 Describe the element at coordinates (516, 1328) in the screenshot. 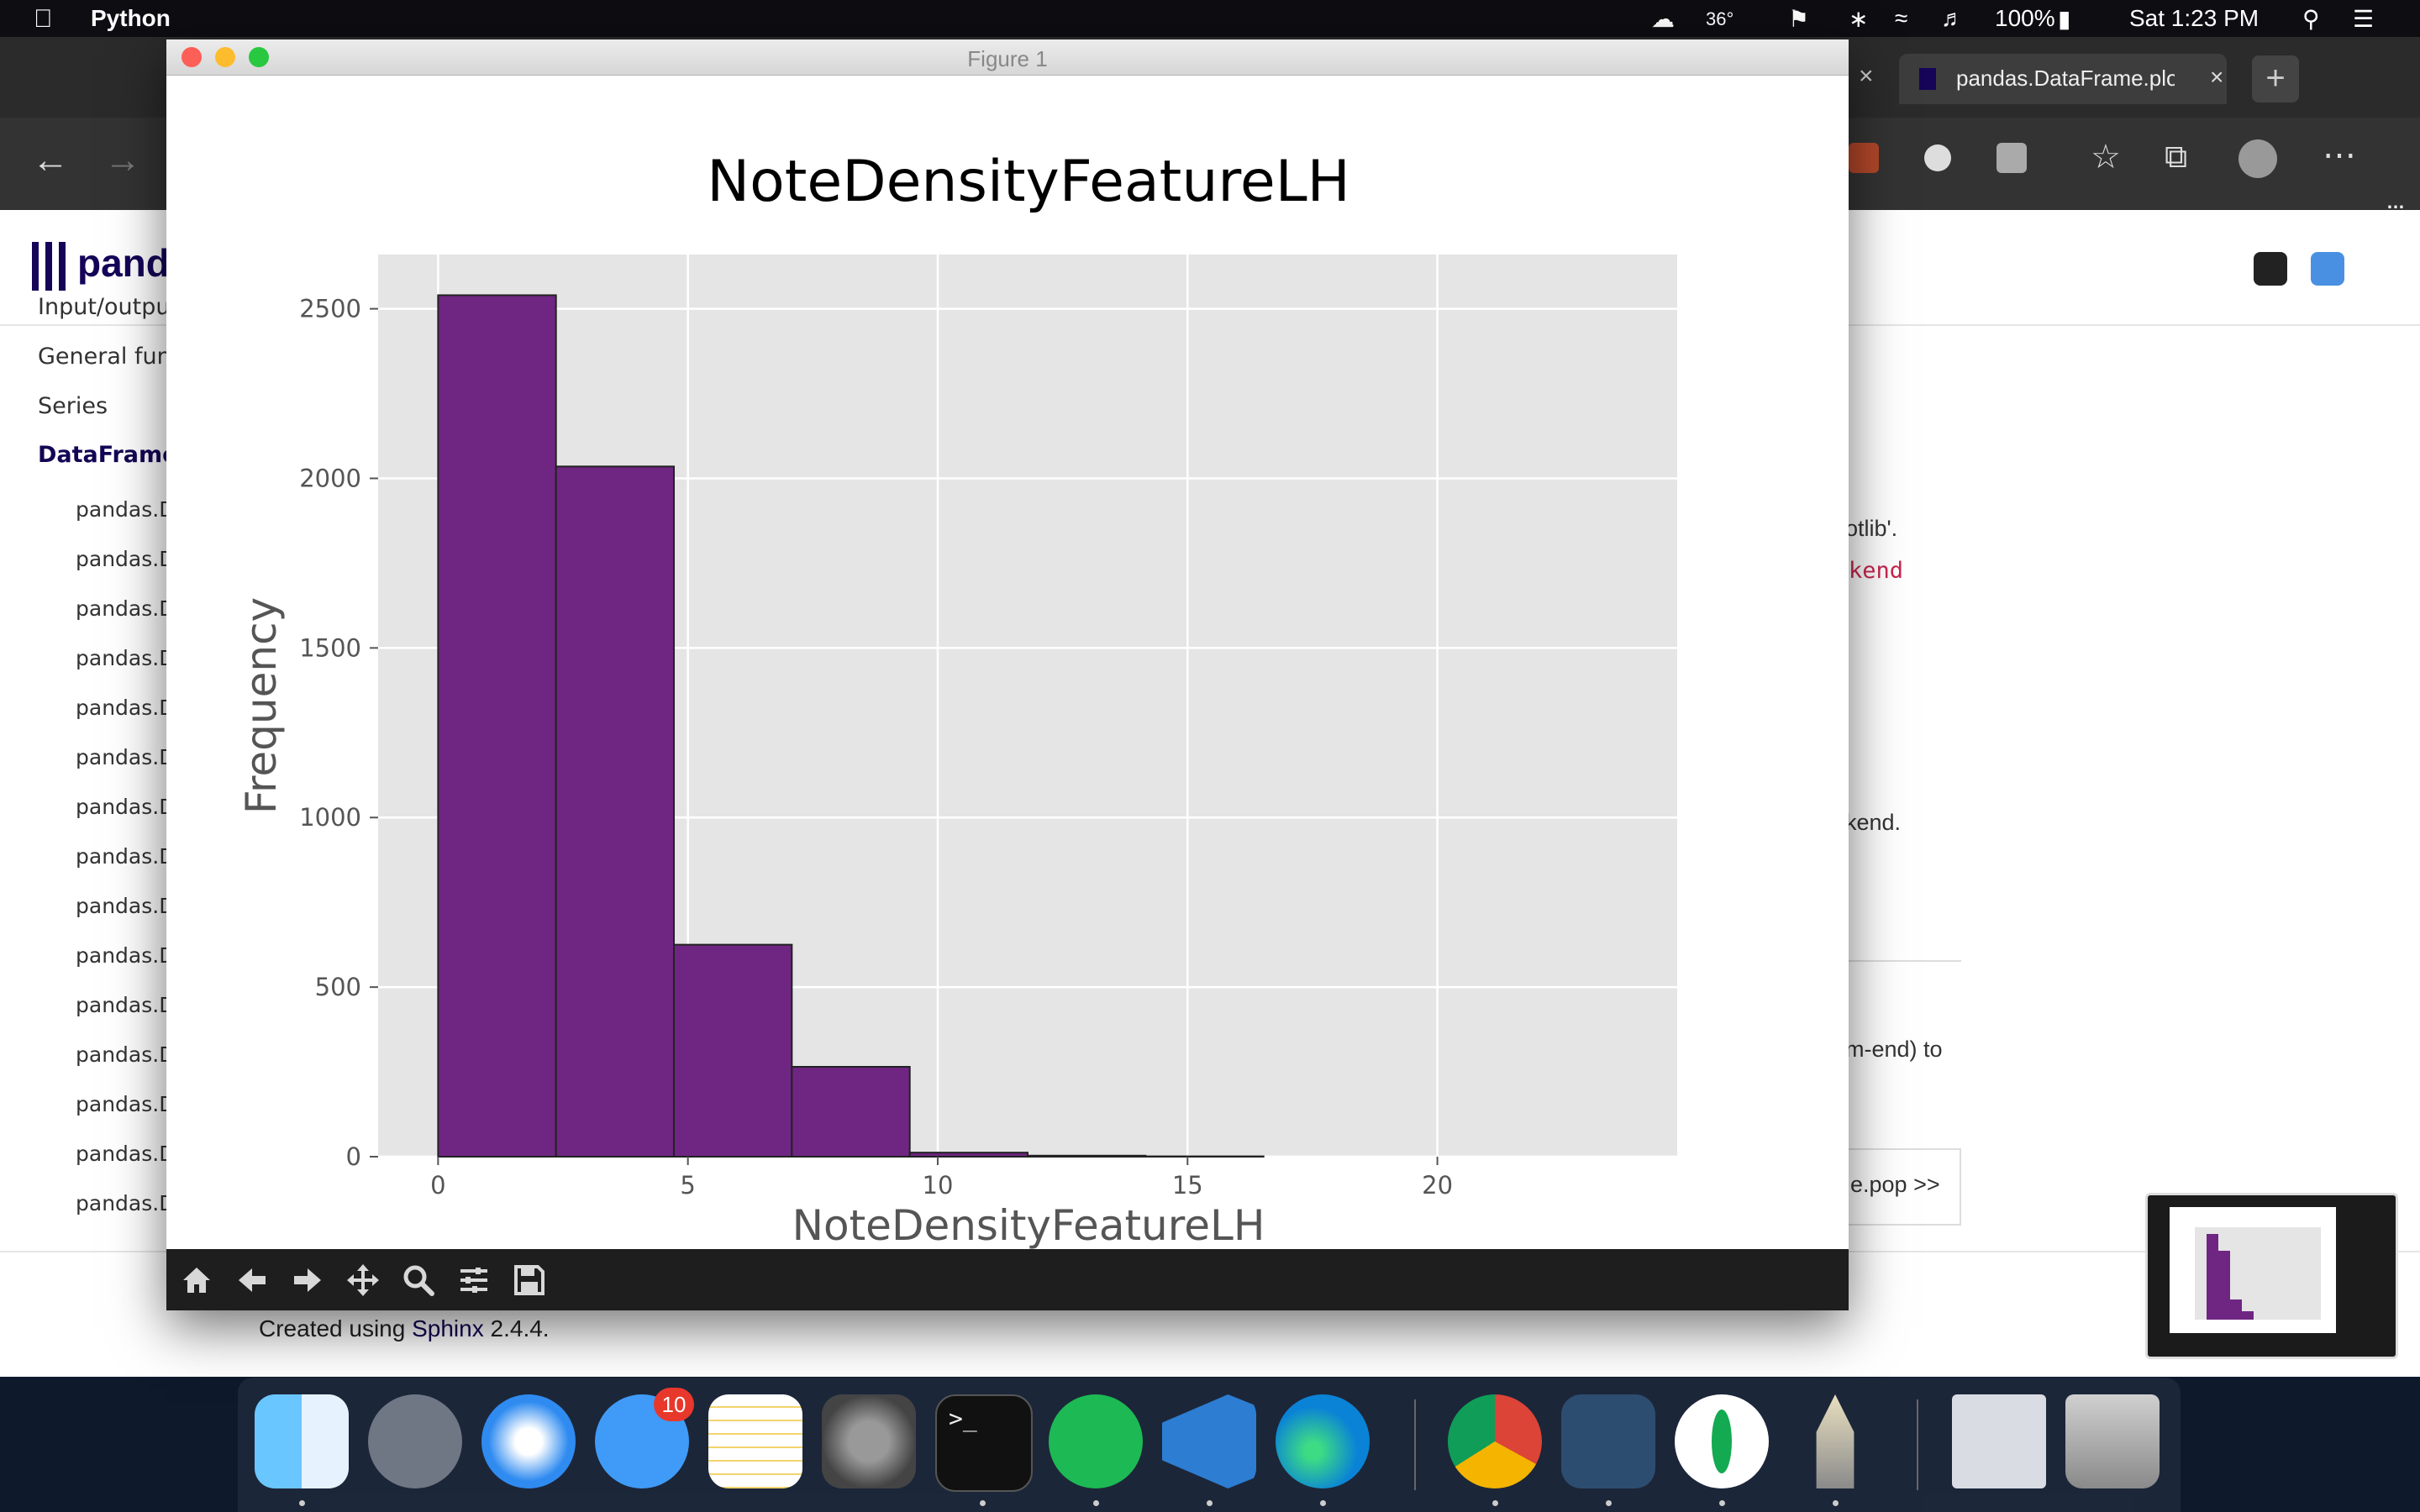

I see `footer-suffix: 2.4.4.` at that location.